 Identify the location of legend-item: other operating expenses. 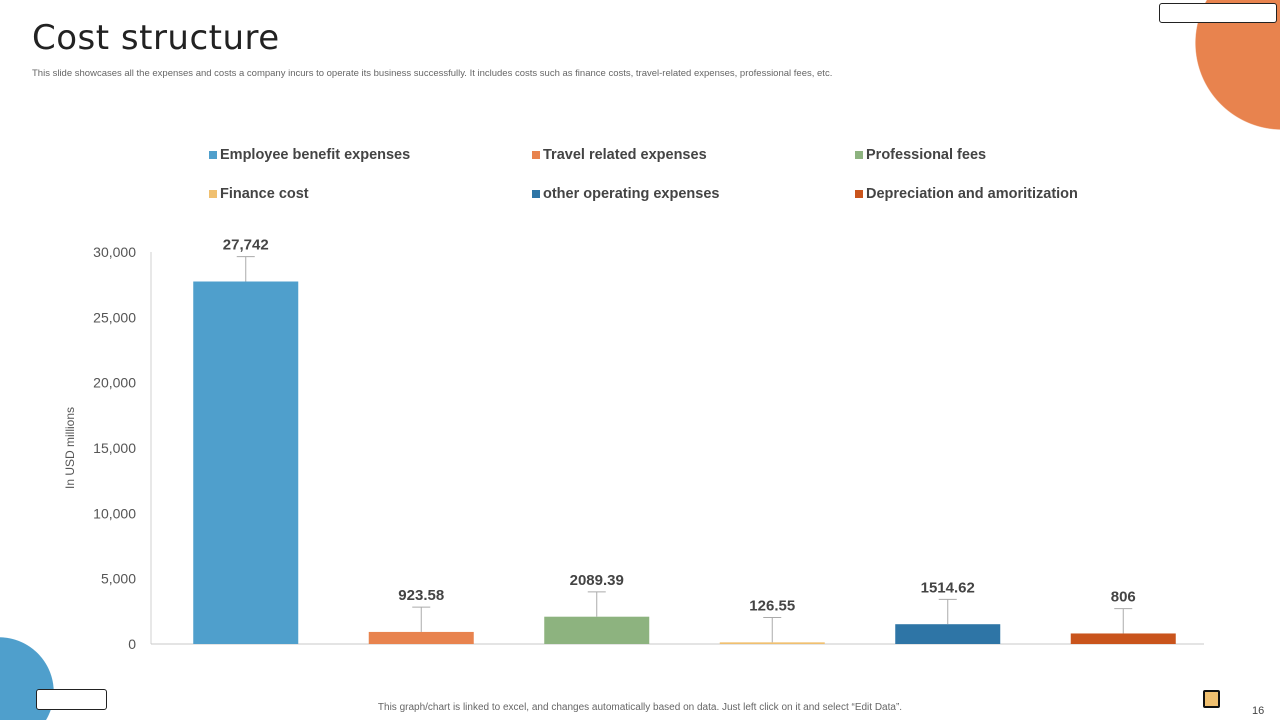
(625, 194).